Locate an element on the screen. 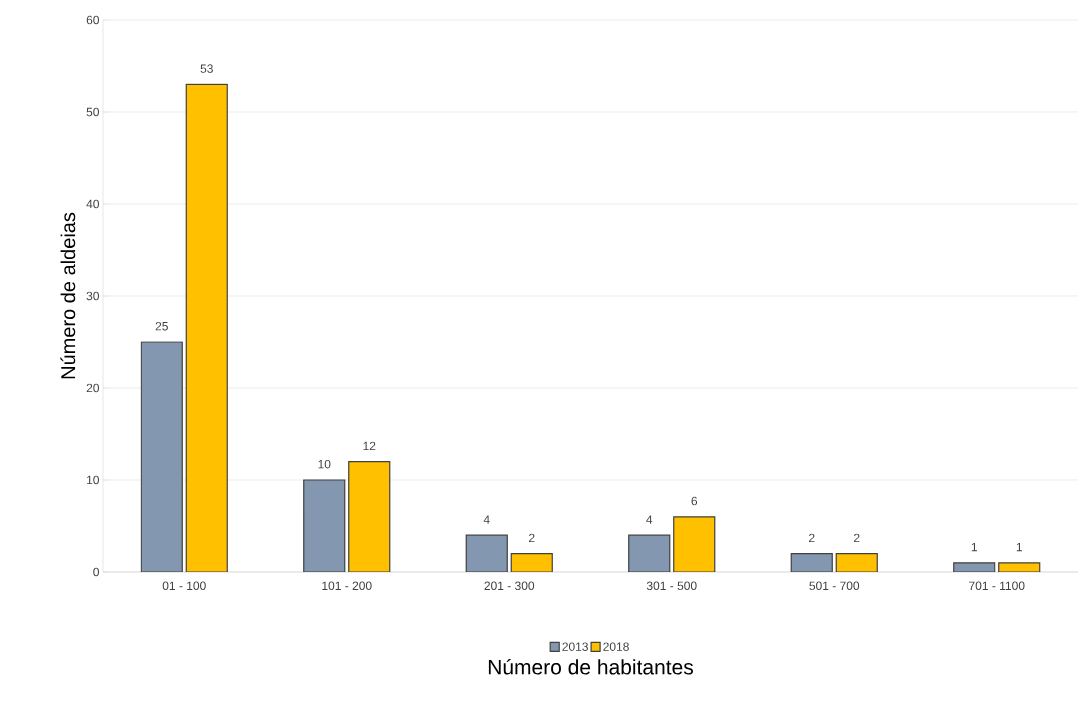 The height and width of the screenshot is (722, 1088). data-label: 12 is located at coordinates (369, 446).